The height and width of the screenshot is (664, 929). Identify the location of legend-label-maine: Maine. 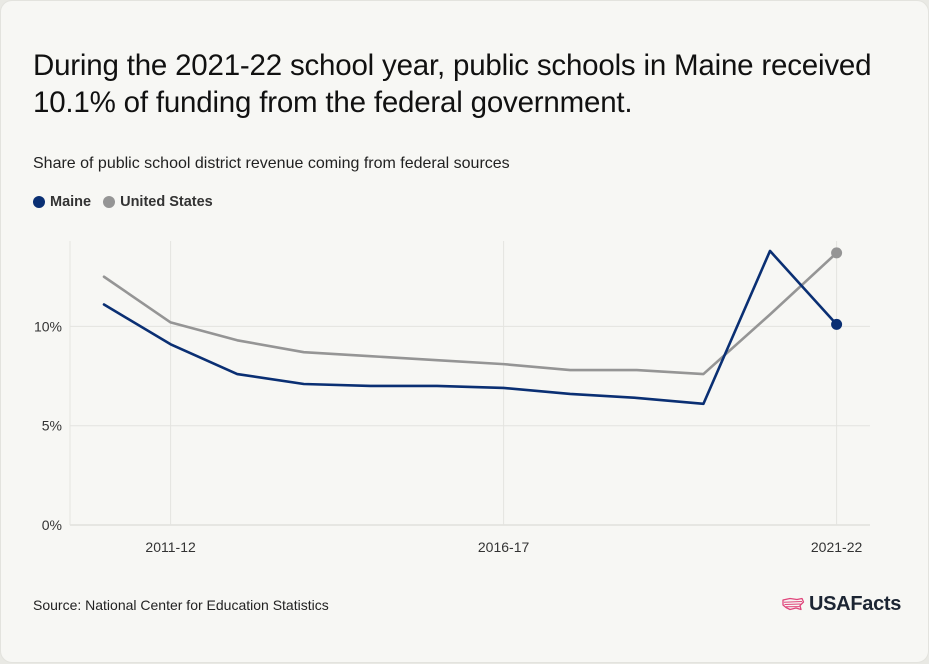
(71, 202).